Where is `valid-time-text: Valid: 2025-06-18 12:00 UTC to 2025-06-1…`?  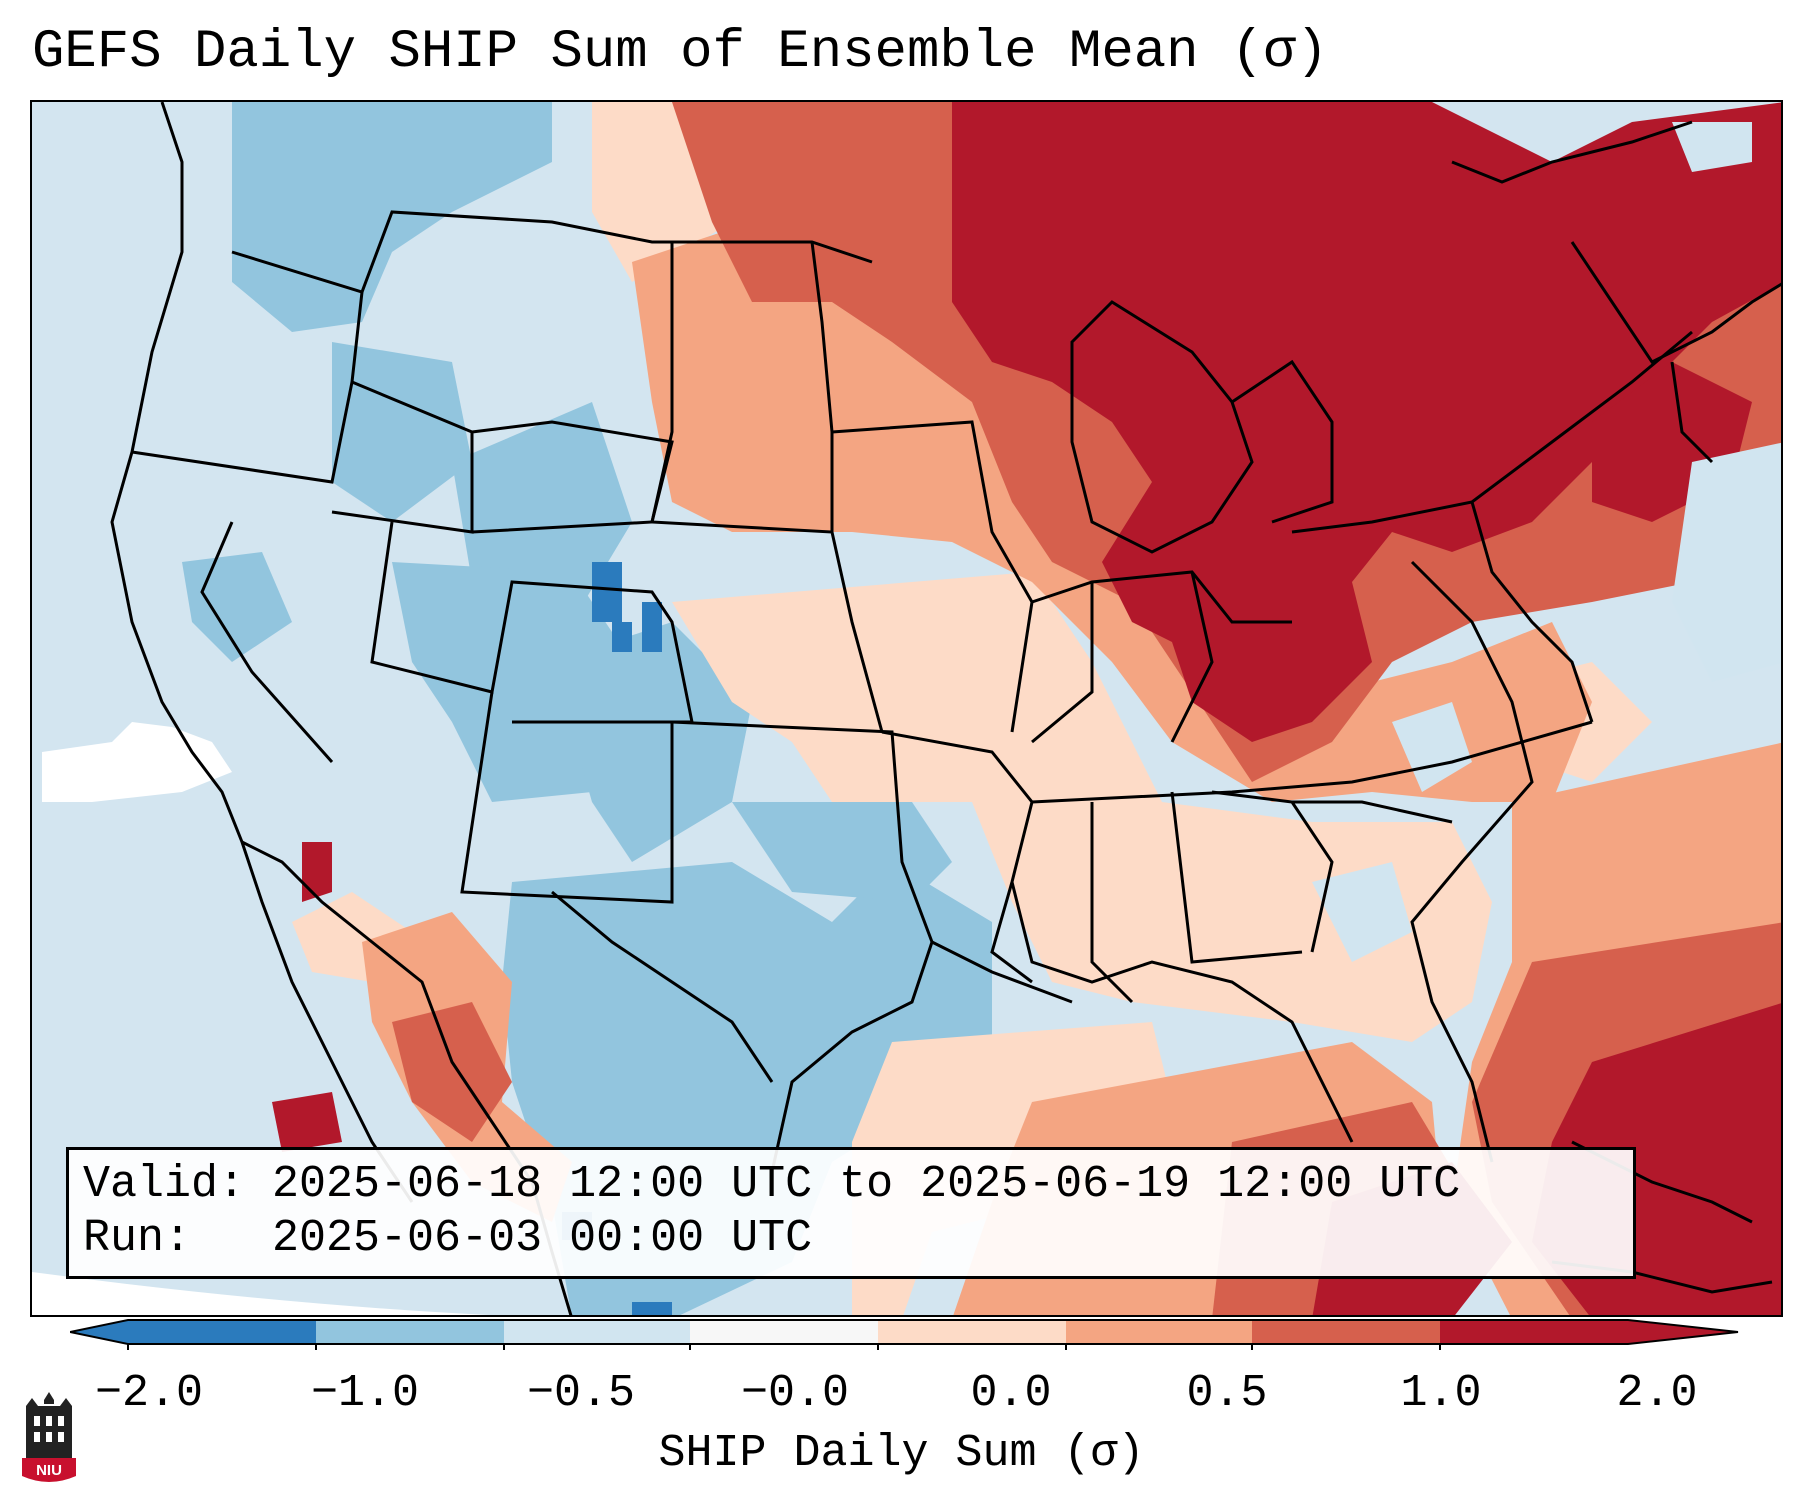
valid-time-text: Valid: 2025-06-18 12:00 UTC to 2025-06-1… is located at coordinates (772, 1184).